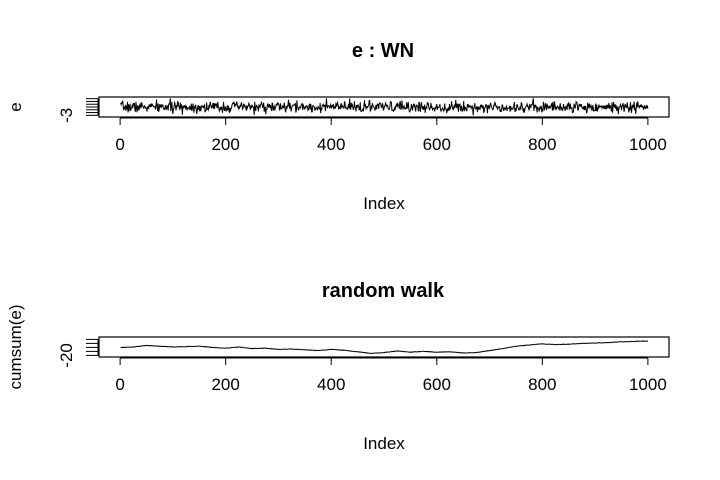 This screenshot has height=480, width=720. What do you see at coordinates (383, 291) in the screenshot?
I see `chart-title: random walk` at bounding box center [383, 291].